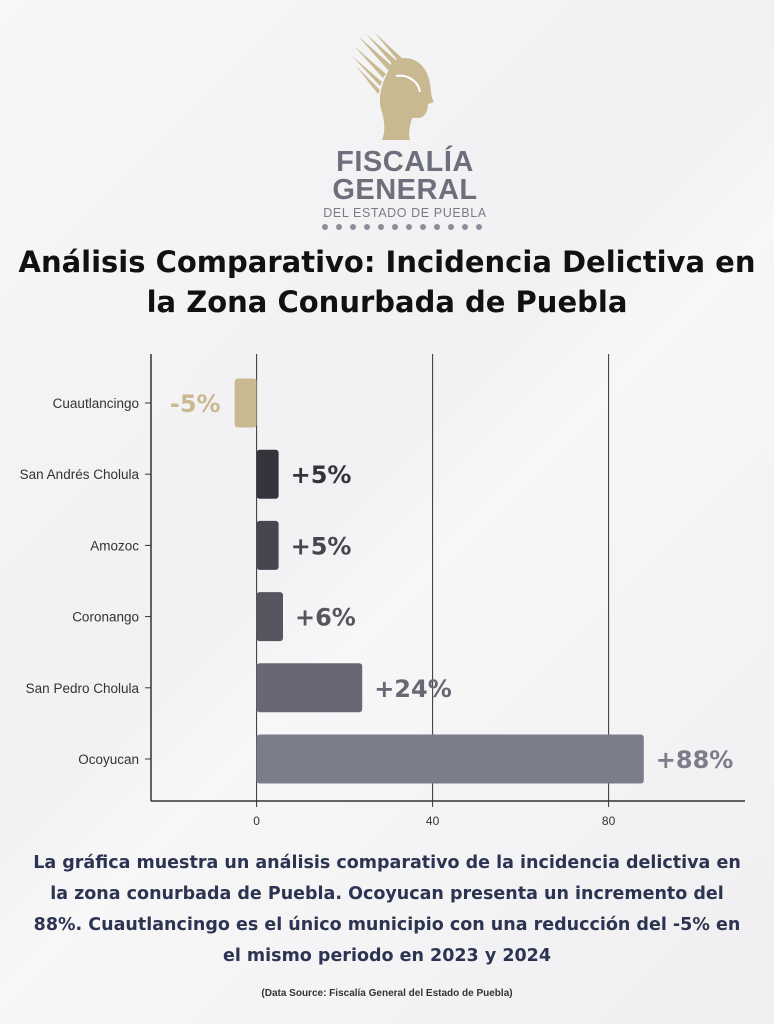 Image resolution: width=774 pixels, height=1024 pixels. I want to click on logo-line-general: GENERAL, so click(405, 190).